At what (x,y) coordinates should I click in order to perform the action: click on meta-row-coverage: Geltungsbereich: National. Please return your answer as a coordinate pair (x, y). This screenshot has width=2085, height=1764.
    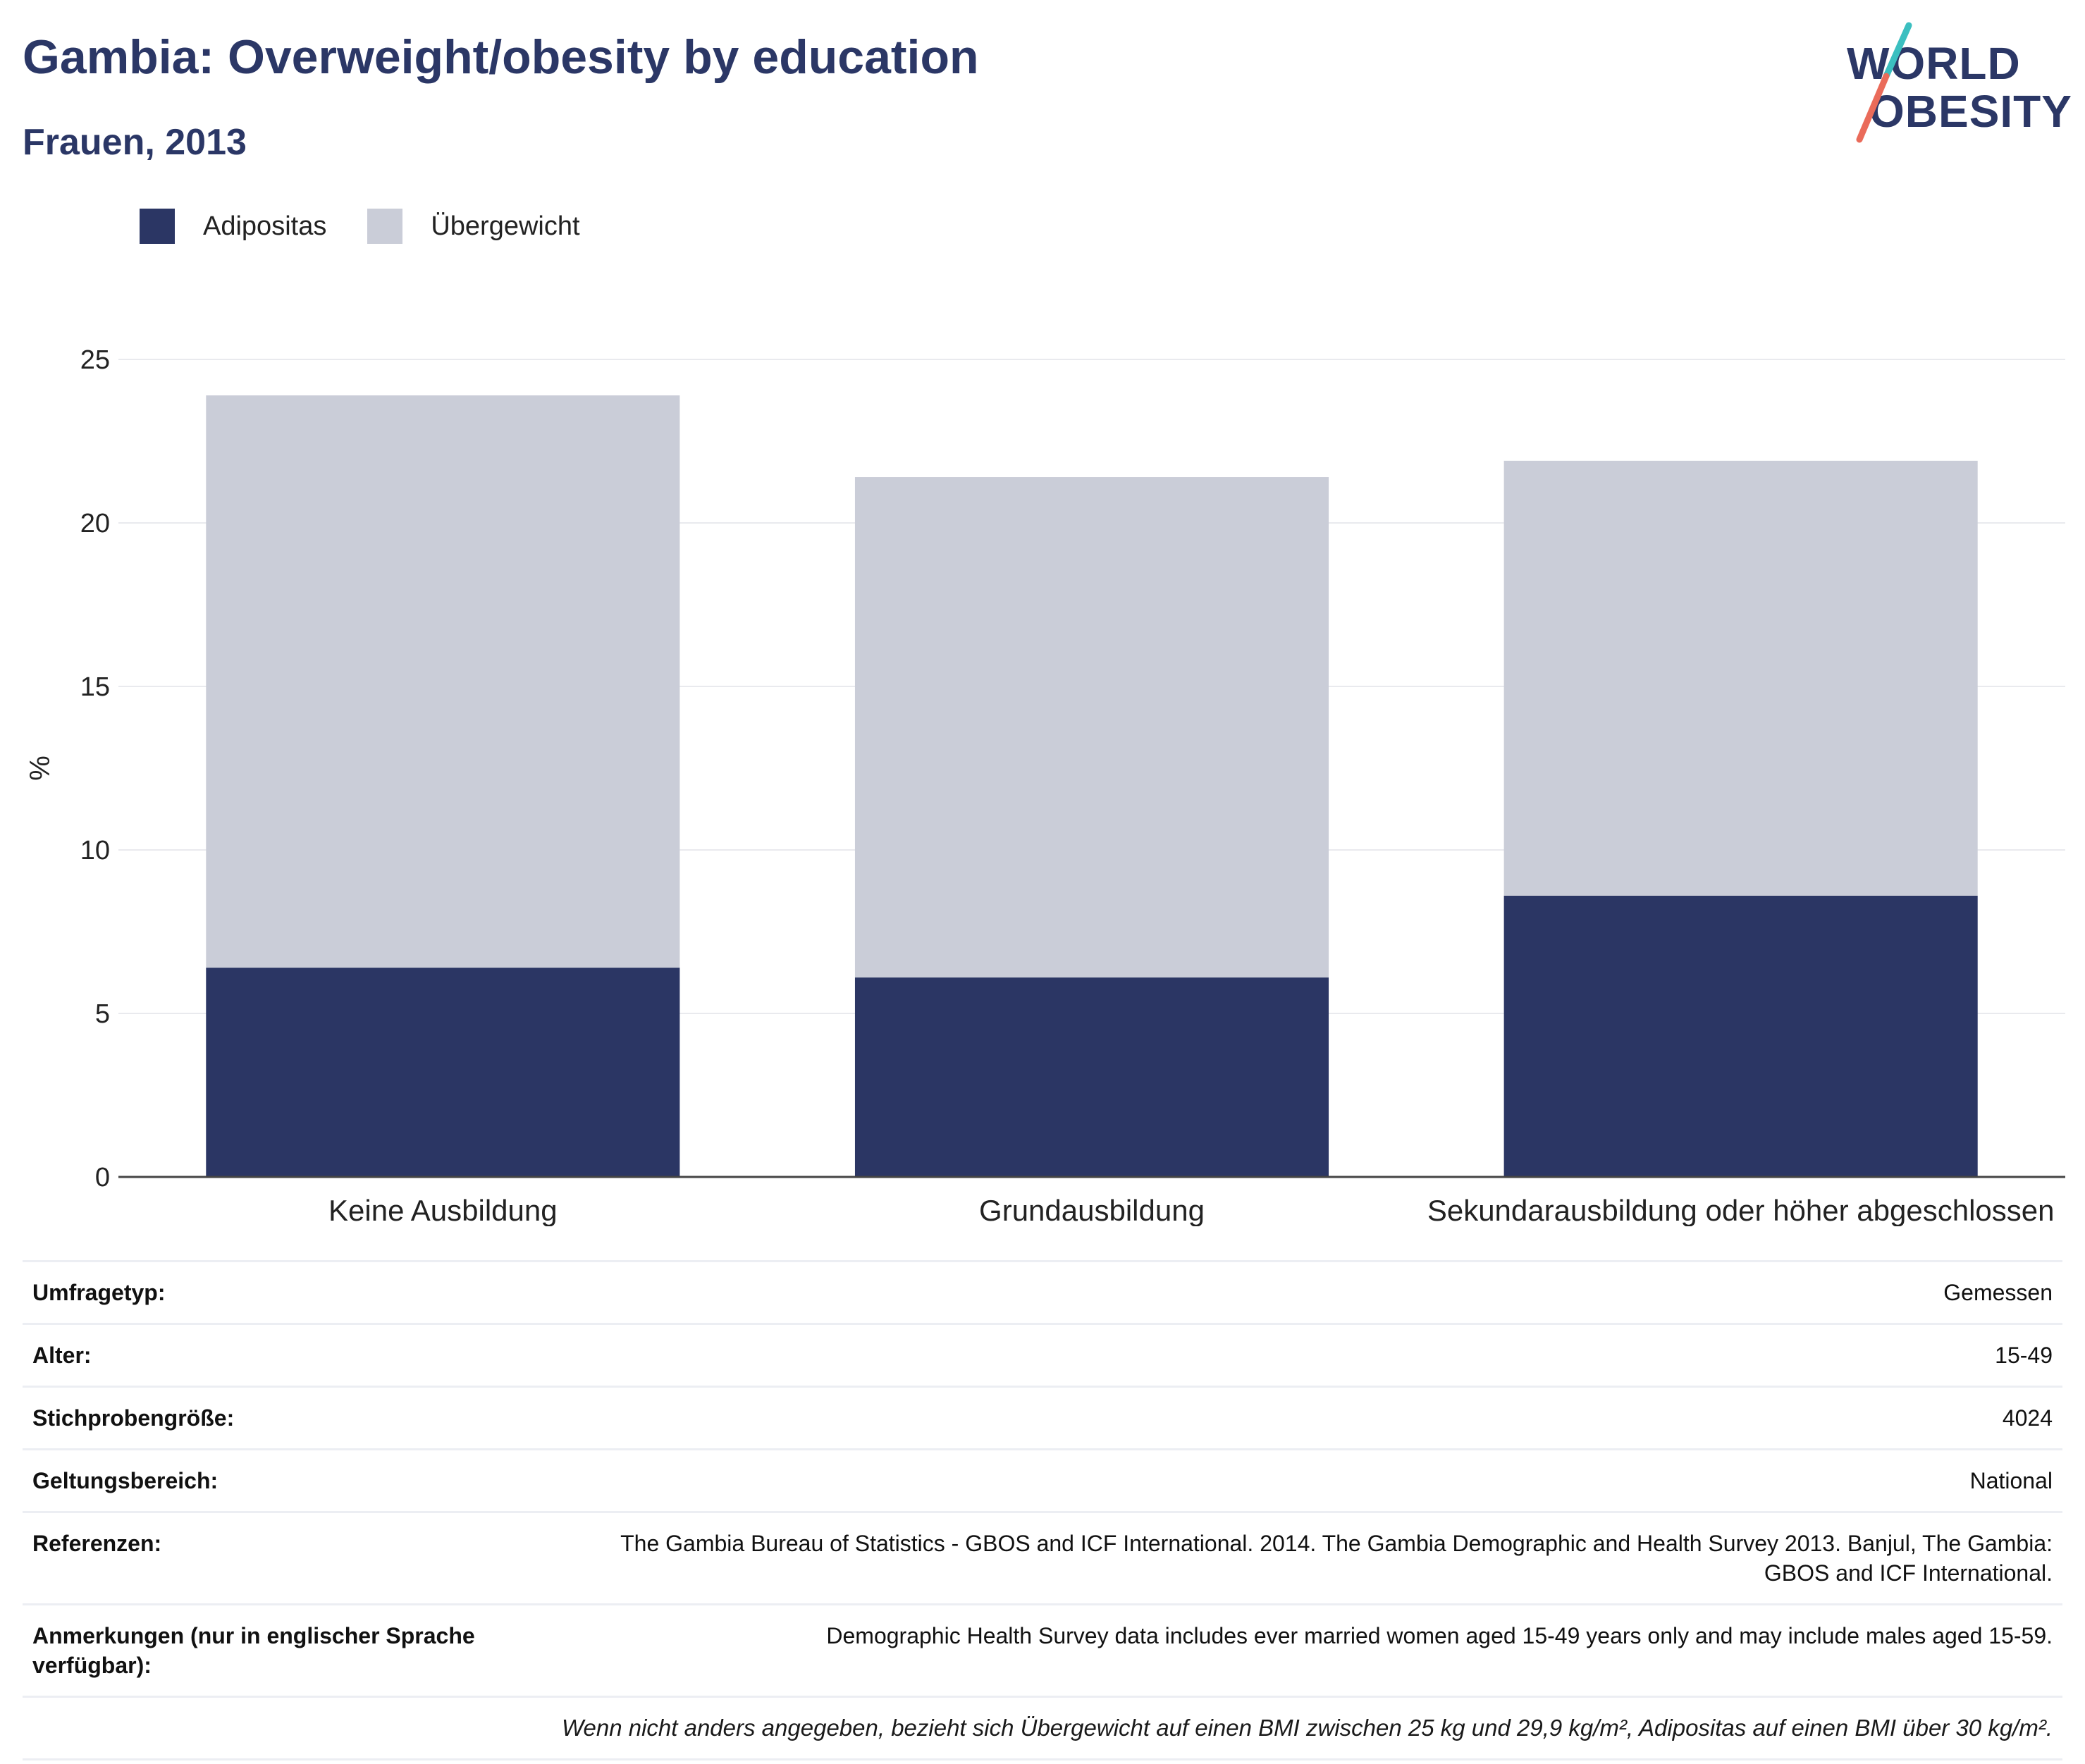
    Looking at the image, I should click on (1042, 1479).